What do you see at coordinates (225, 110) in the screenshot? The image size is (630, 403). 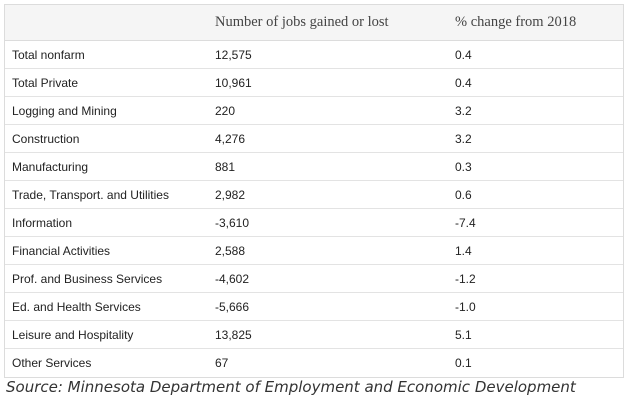 I see `jobs-cell: 220` at bounding box center [225, 110].